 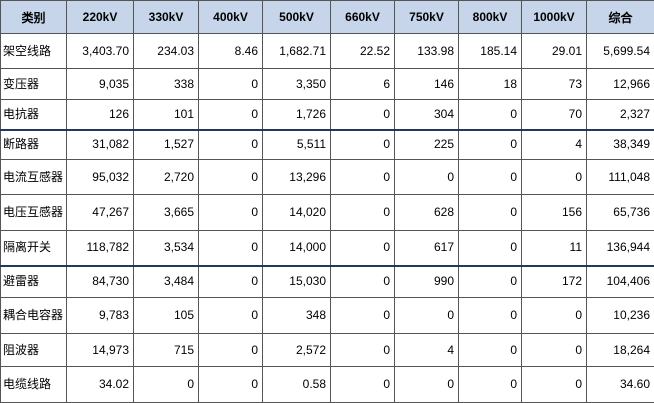 I want to click on category-cell: 电抗器, so click(x=34, y=115).